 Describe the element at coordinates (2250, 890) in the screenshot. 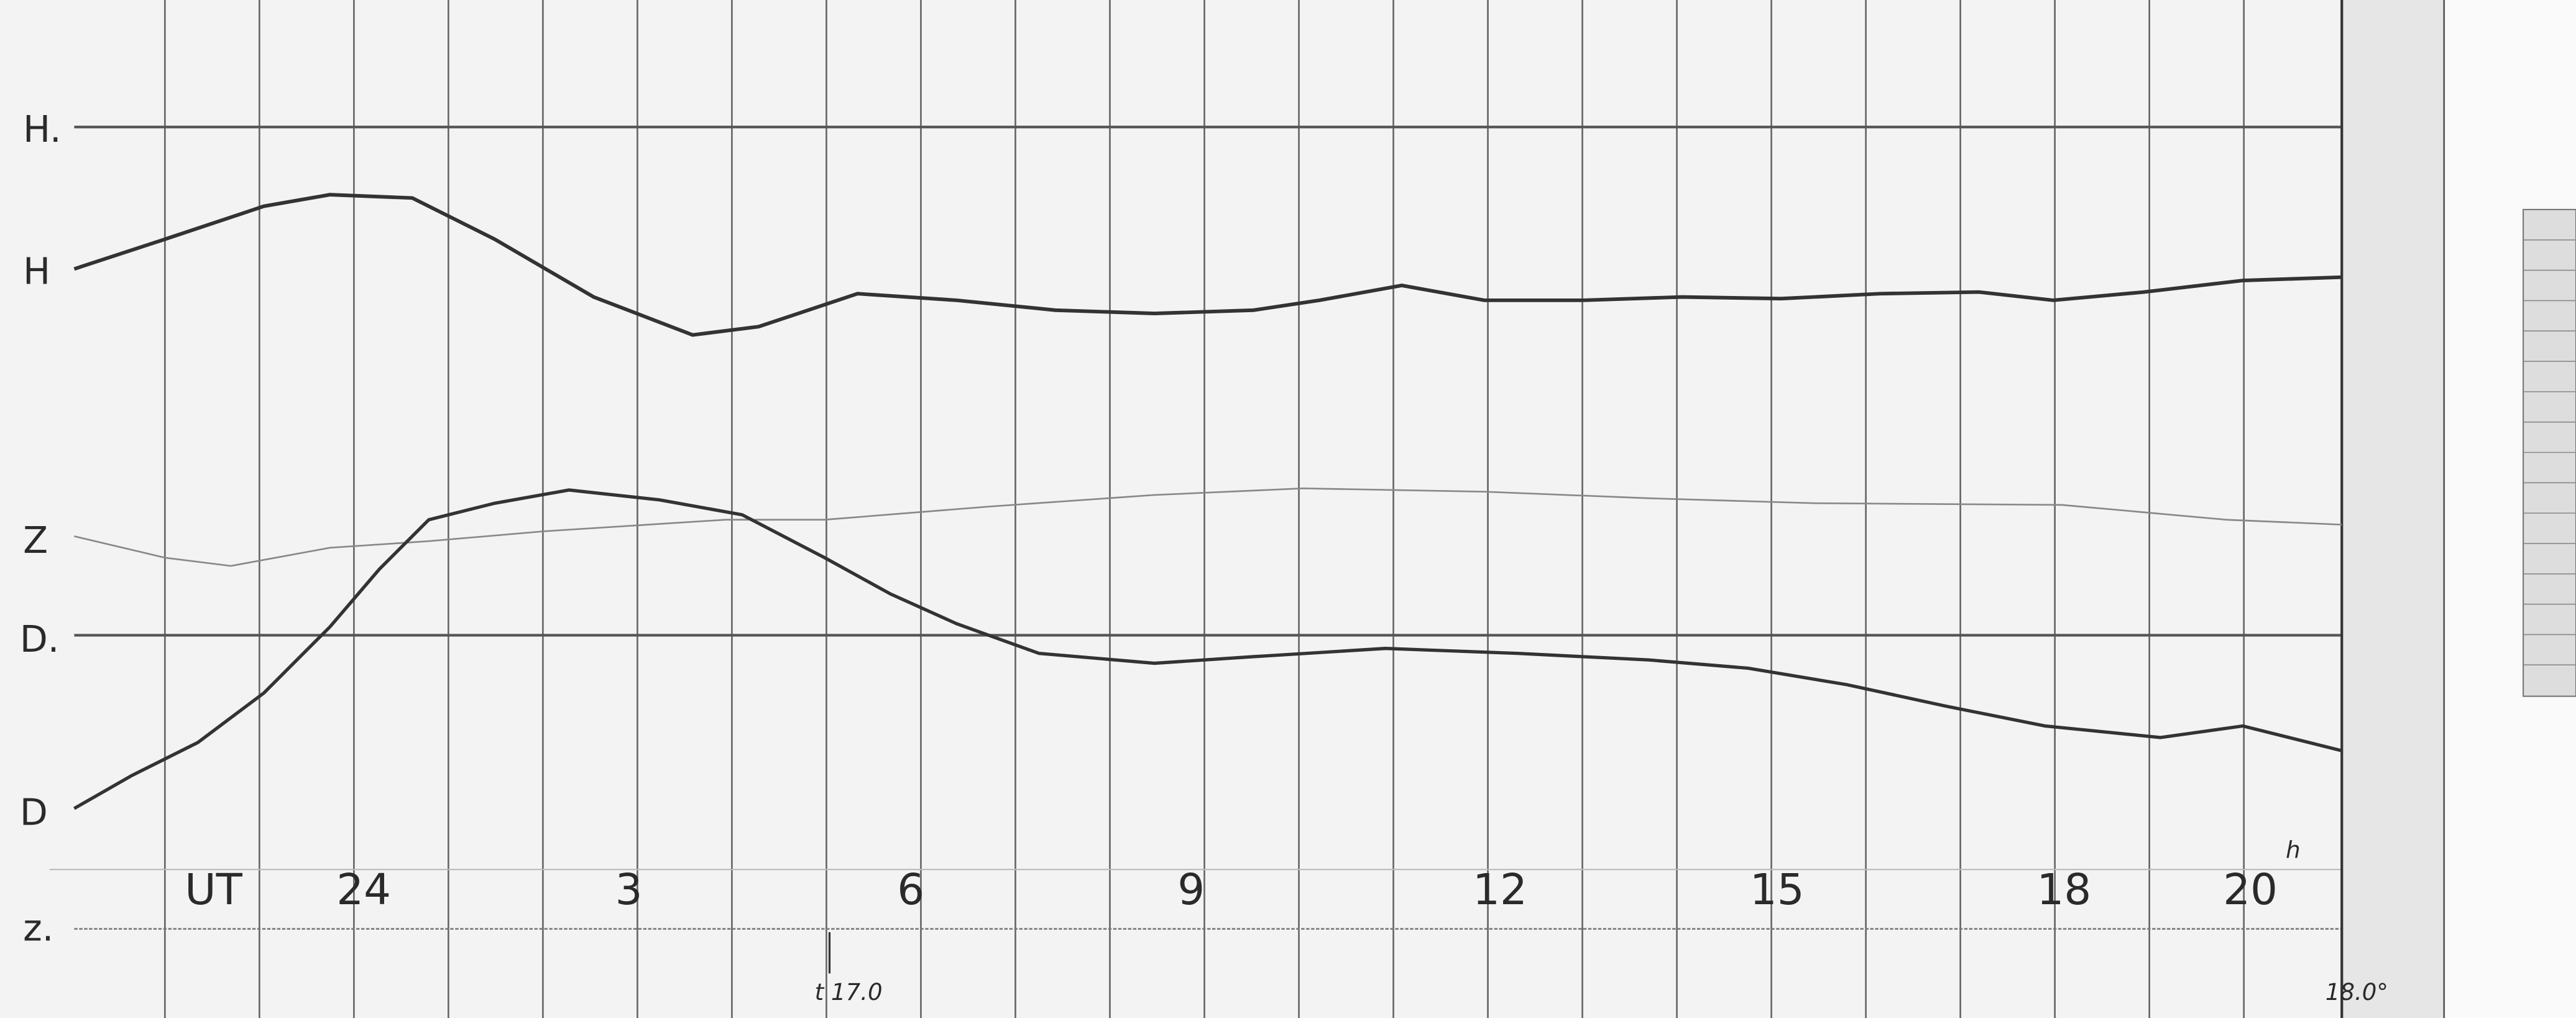

I see `hour-label: 20` at that location.